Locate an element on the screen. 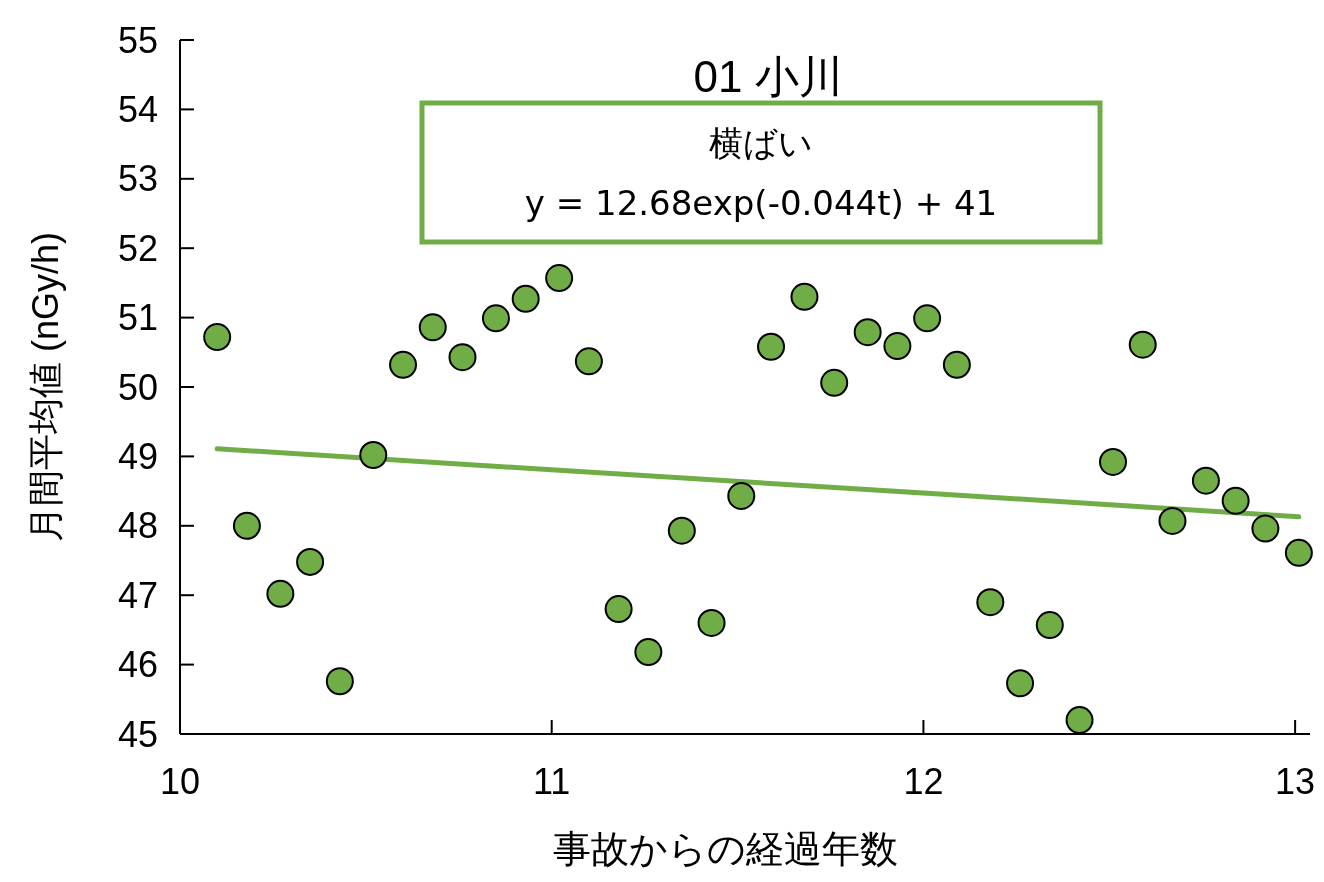  y-tick-label: 49 is located at coordinates (137, 456).